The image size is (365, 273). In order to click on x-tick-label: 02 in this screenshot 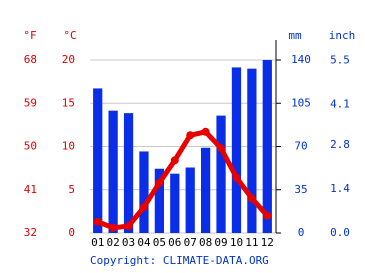, I will do `click(113, 242)`.